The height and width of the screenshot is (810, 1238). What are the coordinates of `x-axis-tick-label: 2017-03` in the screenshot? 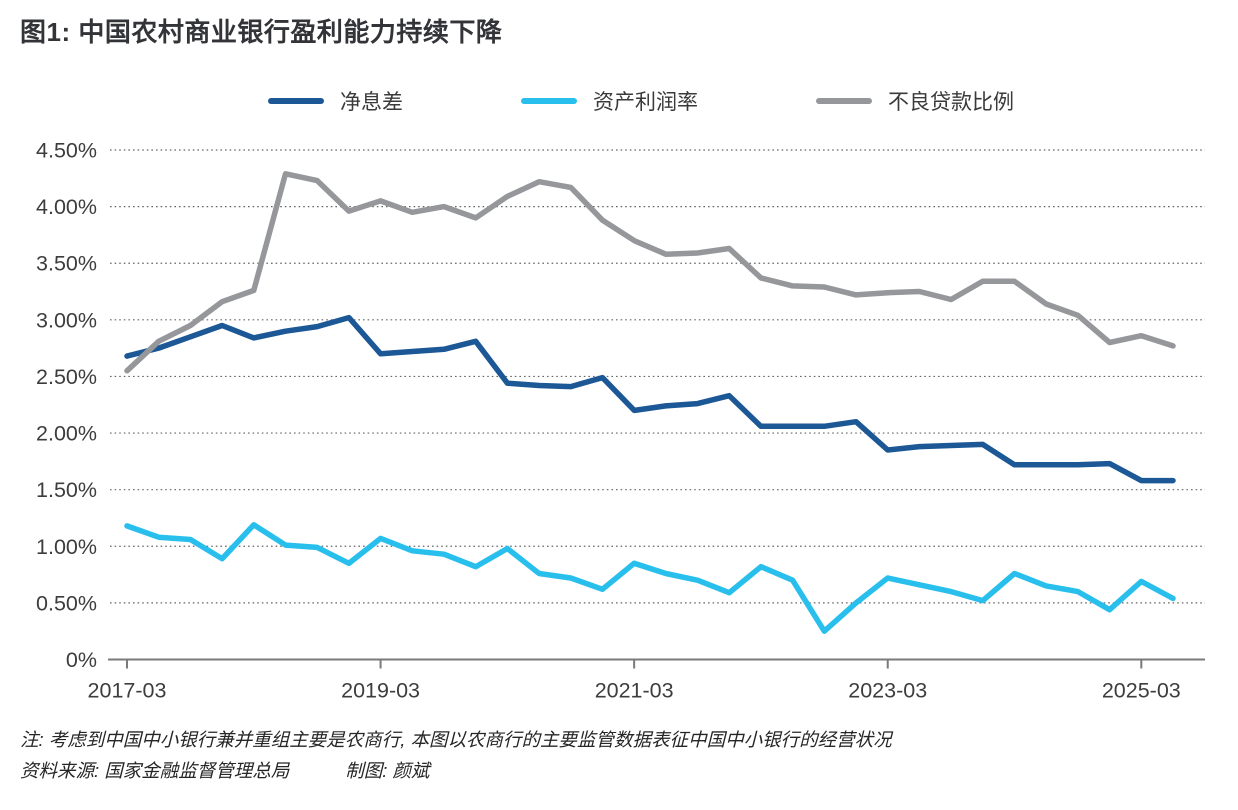 It's located at (127, 691).